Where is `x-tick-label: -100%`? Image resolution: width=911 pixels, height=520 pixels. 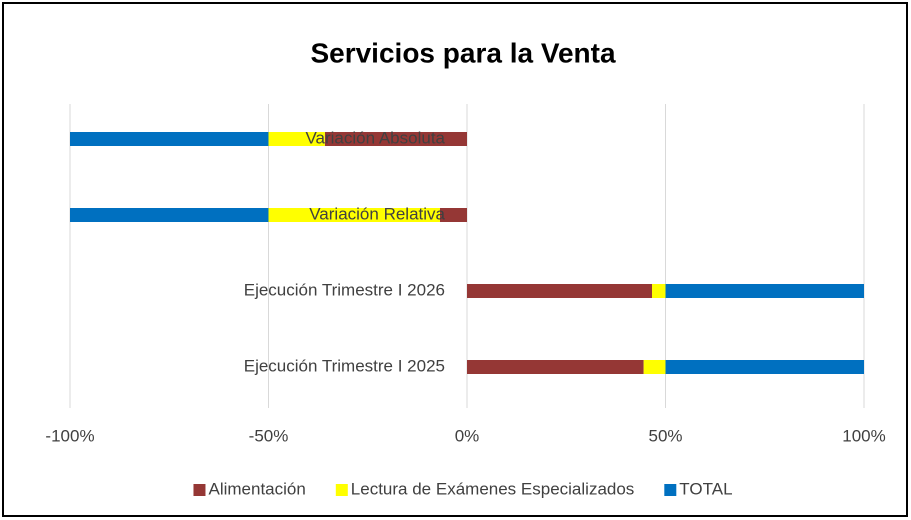
x-tick-label: -100% is located at coordinates (69, 435).